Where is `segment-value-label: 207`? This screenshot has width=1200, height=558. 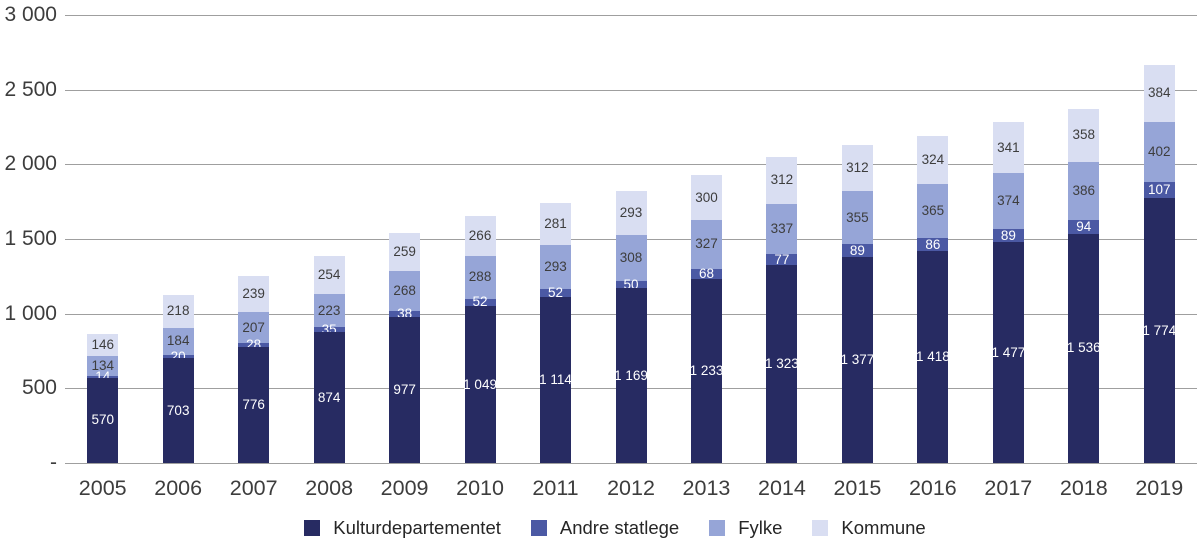 segment-value-label: 207 is located at coordinates (253, 327).